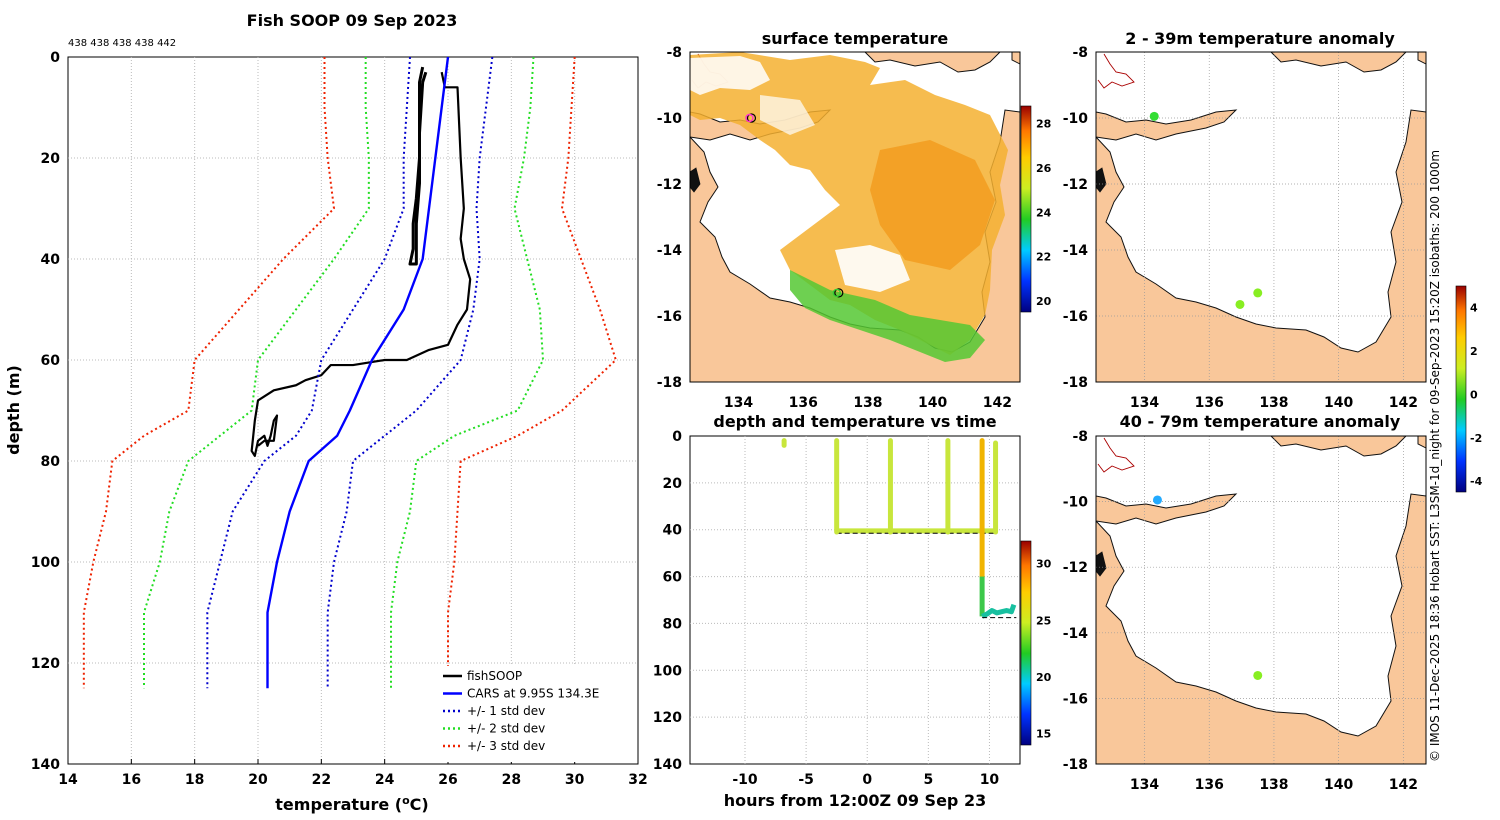 The image size is (1500, 820). Describe the element at coordinates (667, 671) in the screenshot. I see `time-y-tick-label: 100` at that location.